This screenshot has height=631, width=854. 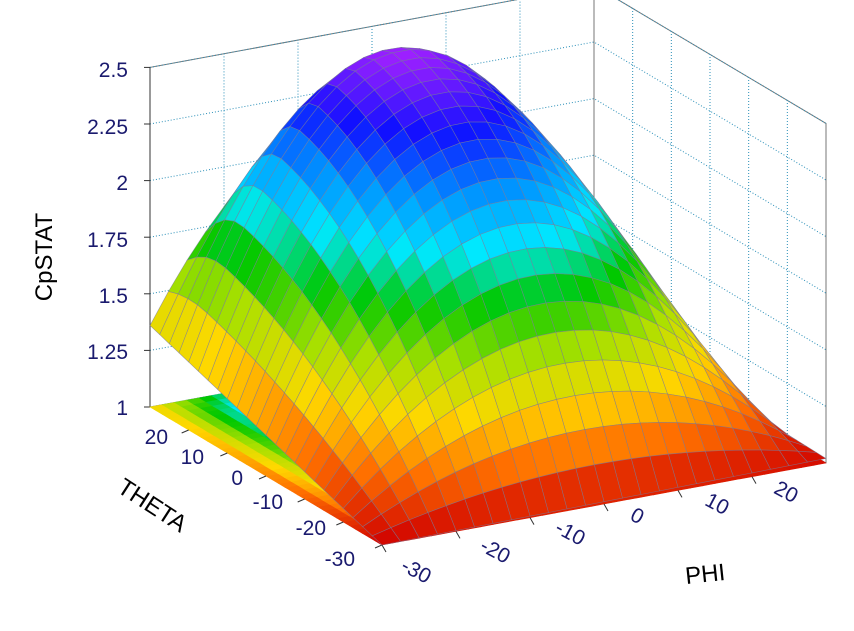 I want to click on phi-tick-label: -20, so click(x=495, y=551).